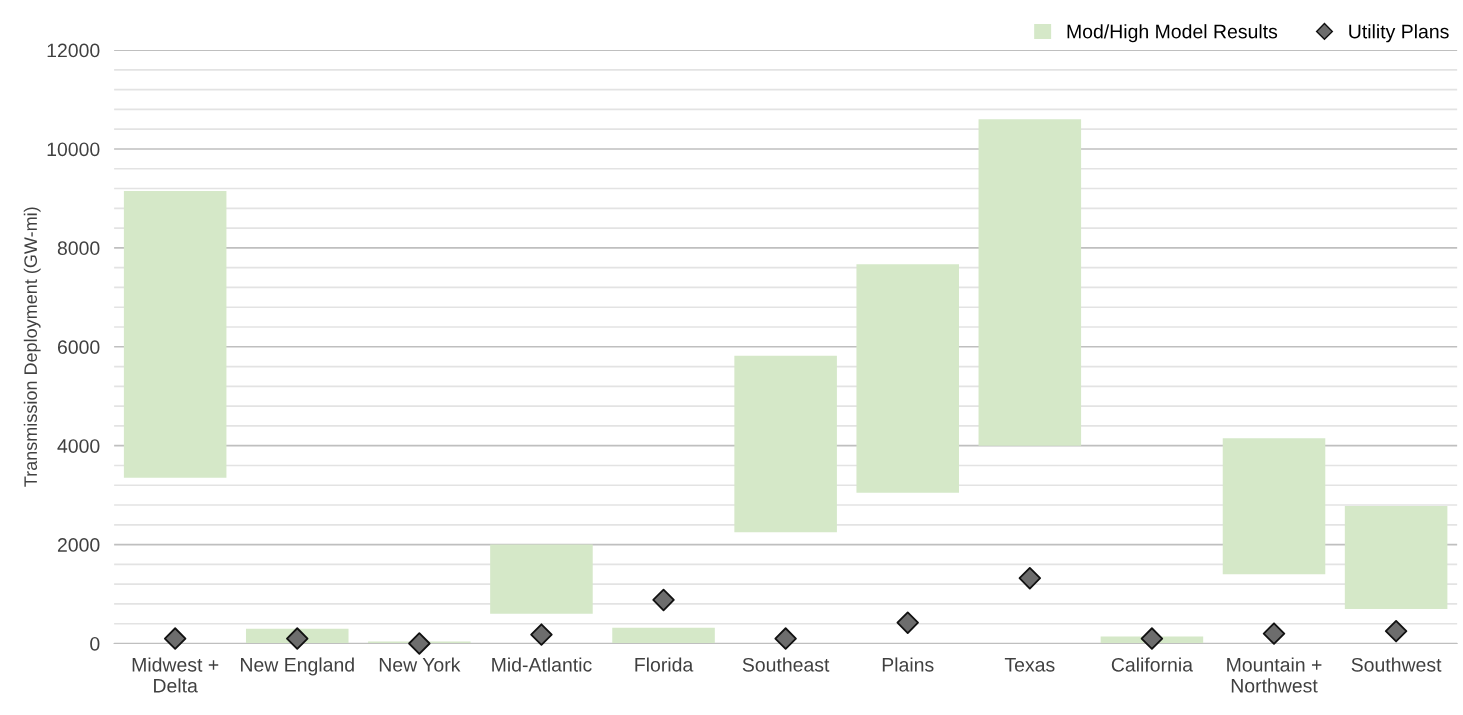 This screenshot has height=715, width=1463. What do you see at coordinates (78, 347) in the screenshot?
I see `y-tick-label: 6000` at bounding box center [78, 347].